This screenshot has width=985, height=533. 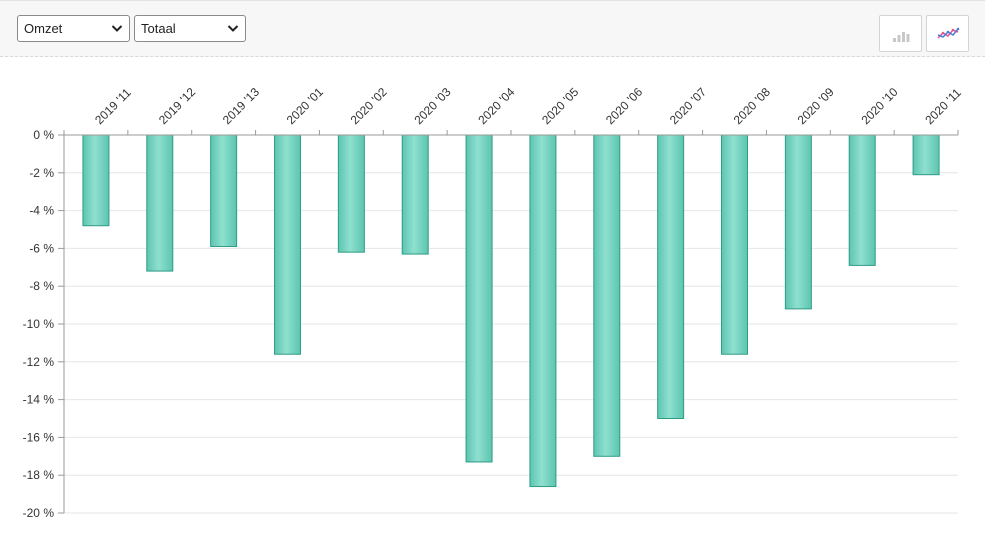 I want to click on x-tick-label: 2020 '06, so click(x=624, y=106).